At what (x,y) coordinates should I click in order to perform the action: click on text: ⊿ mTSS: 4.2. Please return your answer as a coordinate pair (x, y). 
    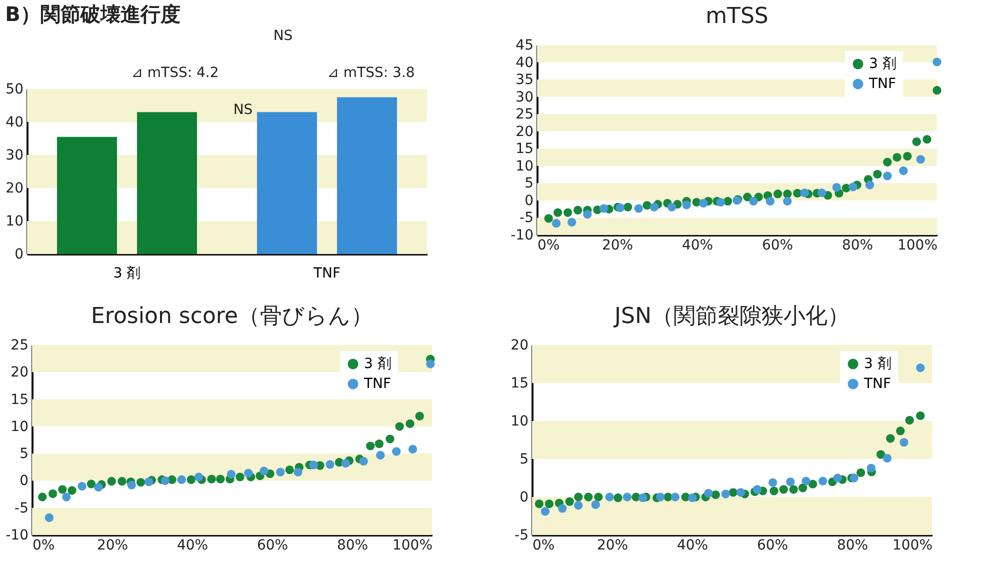
    Looking at the image, I should click on (175, 73).